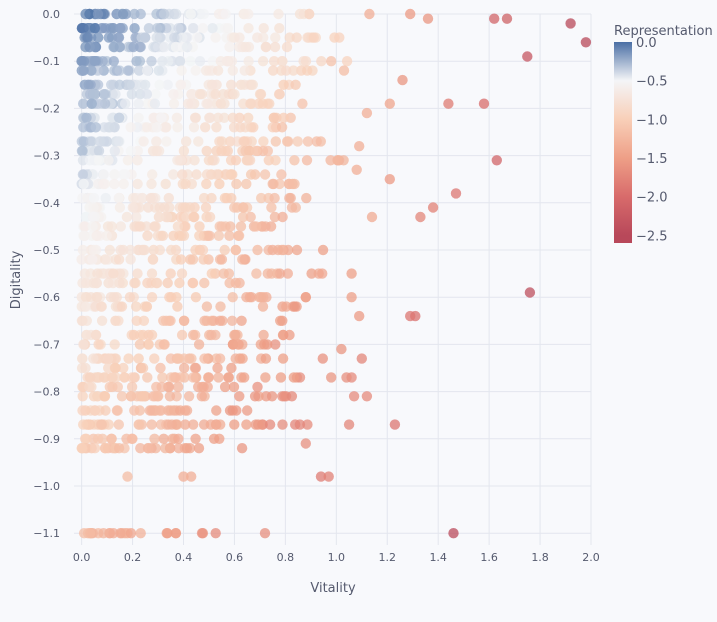 The width and height of the screenshot is (717, 622). What do you see at coordinates (489, 557) in the screenshot?
I see `x-tick-label: 1.6` at bounding box center [489, 557].